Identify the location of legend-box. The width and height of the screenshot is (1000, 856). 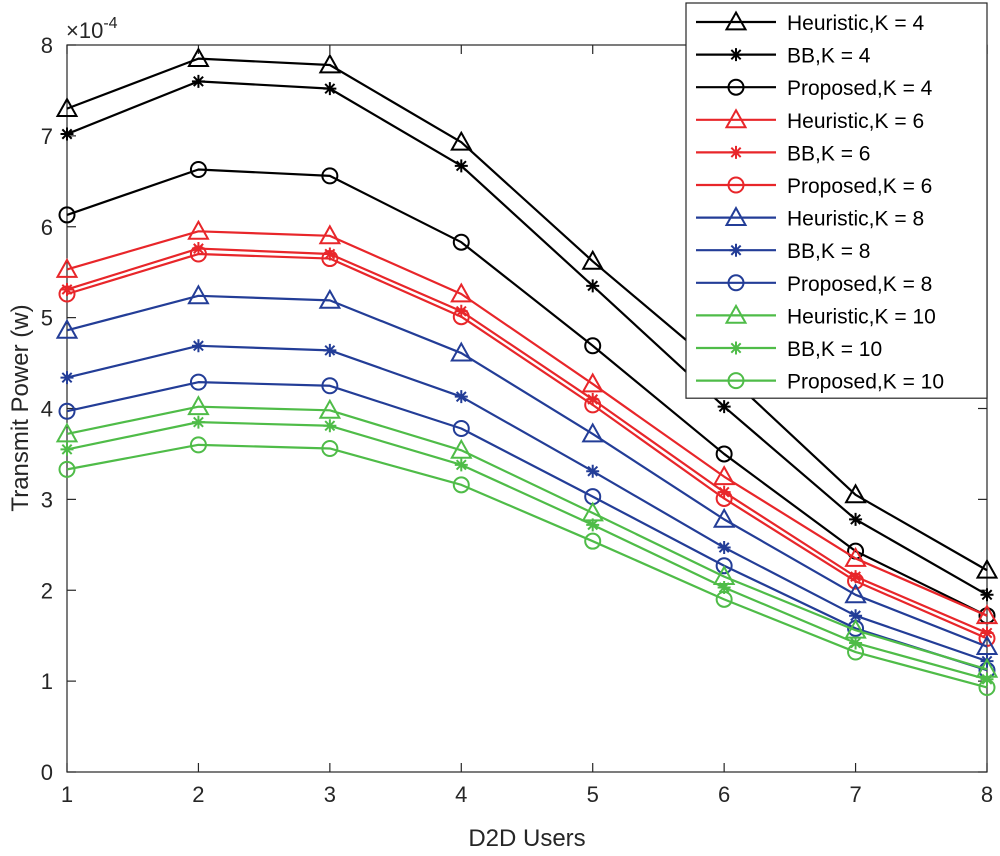
(836, 200).